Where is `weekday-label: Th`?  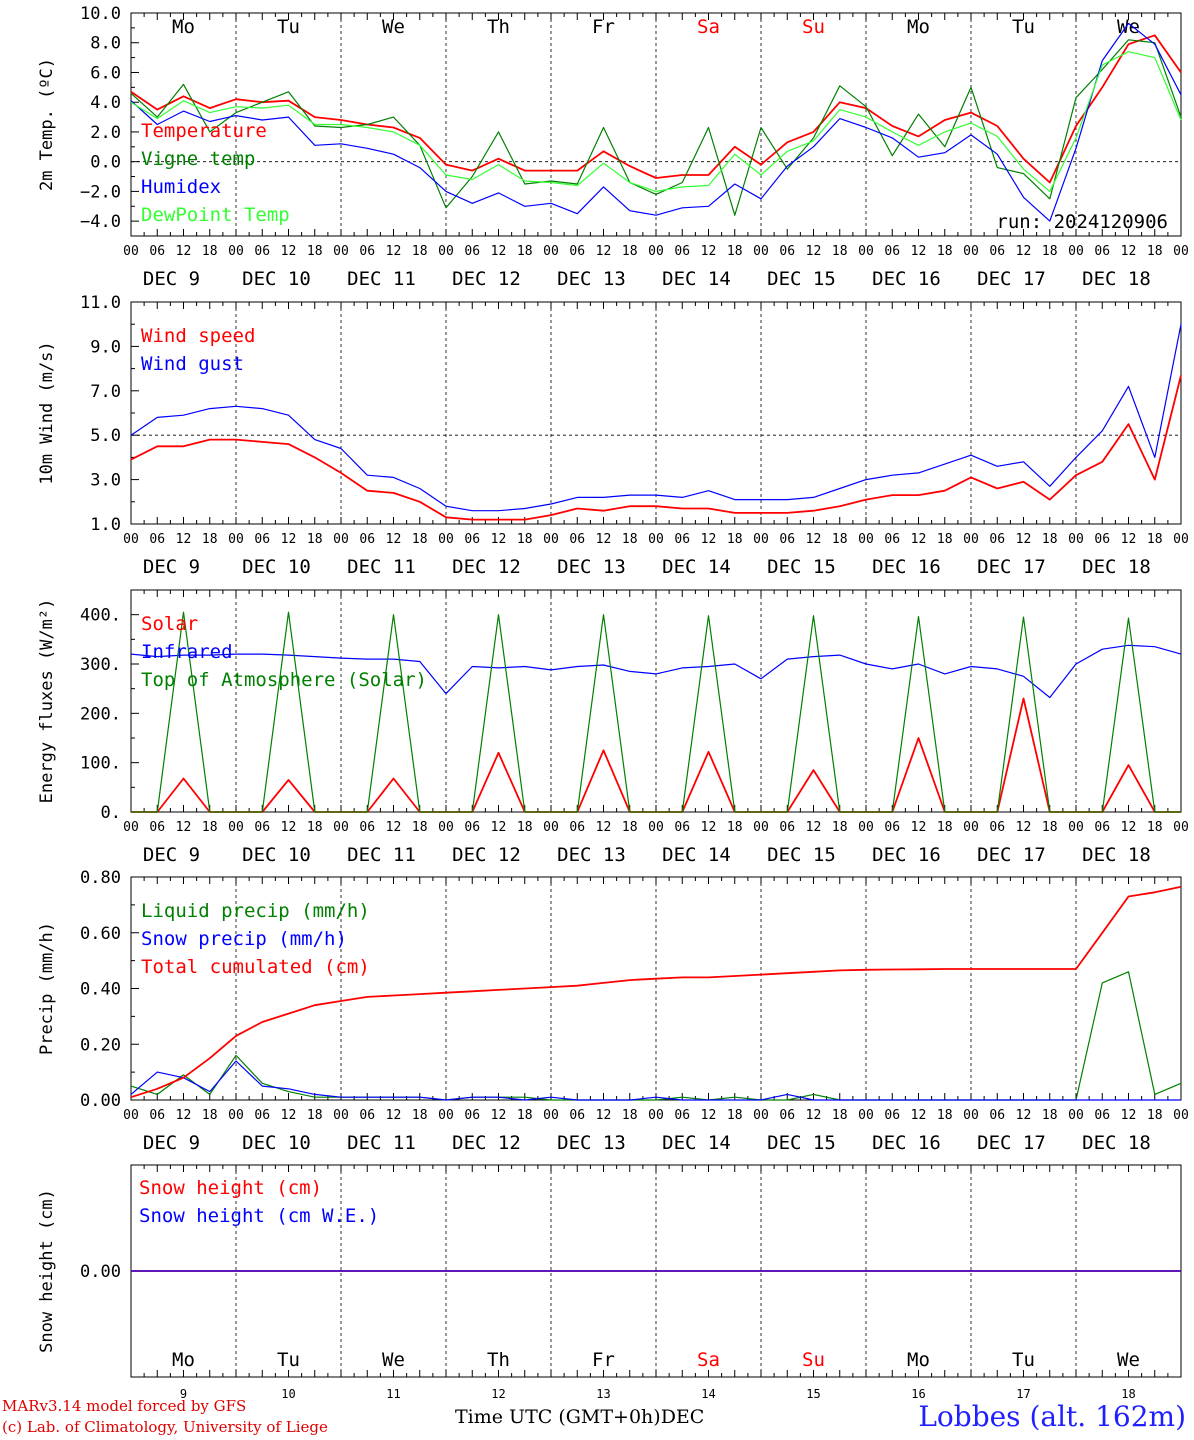
weekday-label: Th is located at coordinates (498, 1360).